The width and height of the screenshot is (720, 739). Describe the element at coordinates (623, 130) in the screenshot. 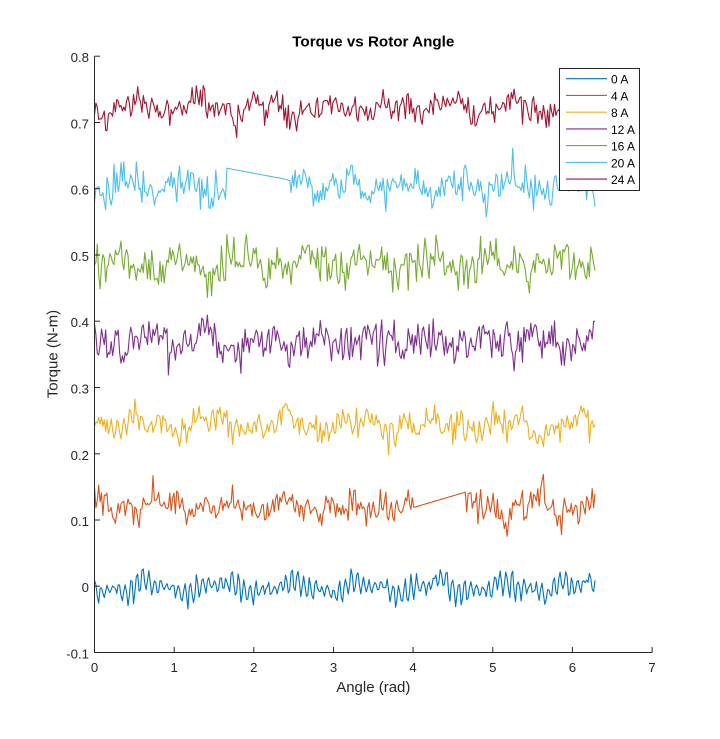

I see `svg-text: 12 A` at that location.